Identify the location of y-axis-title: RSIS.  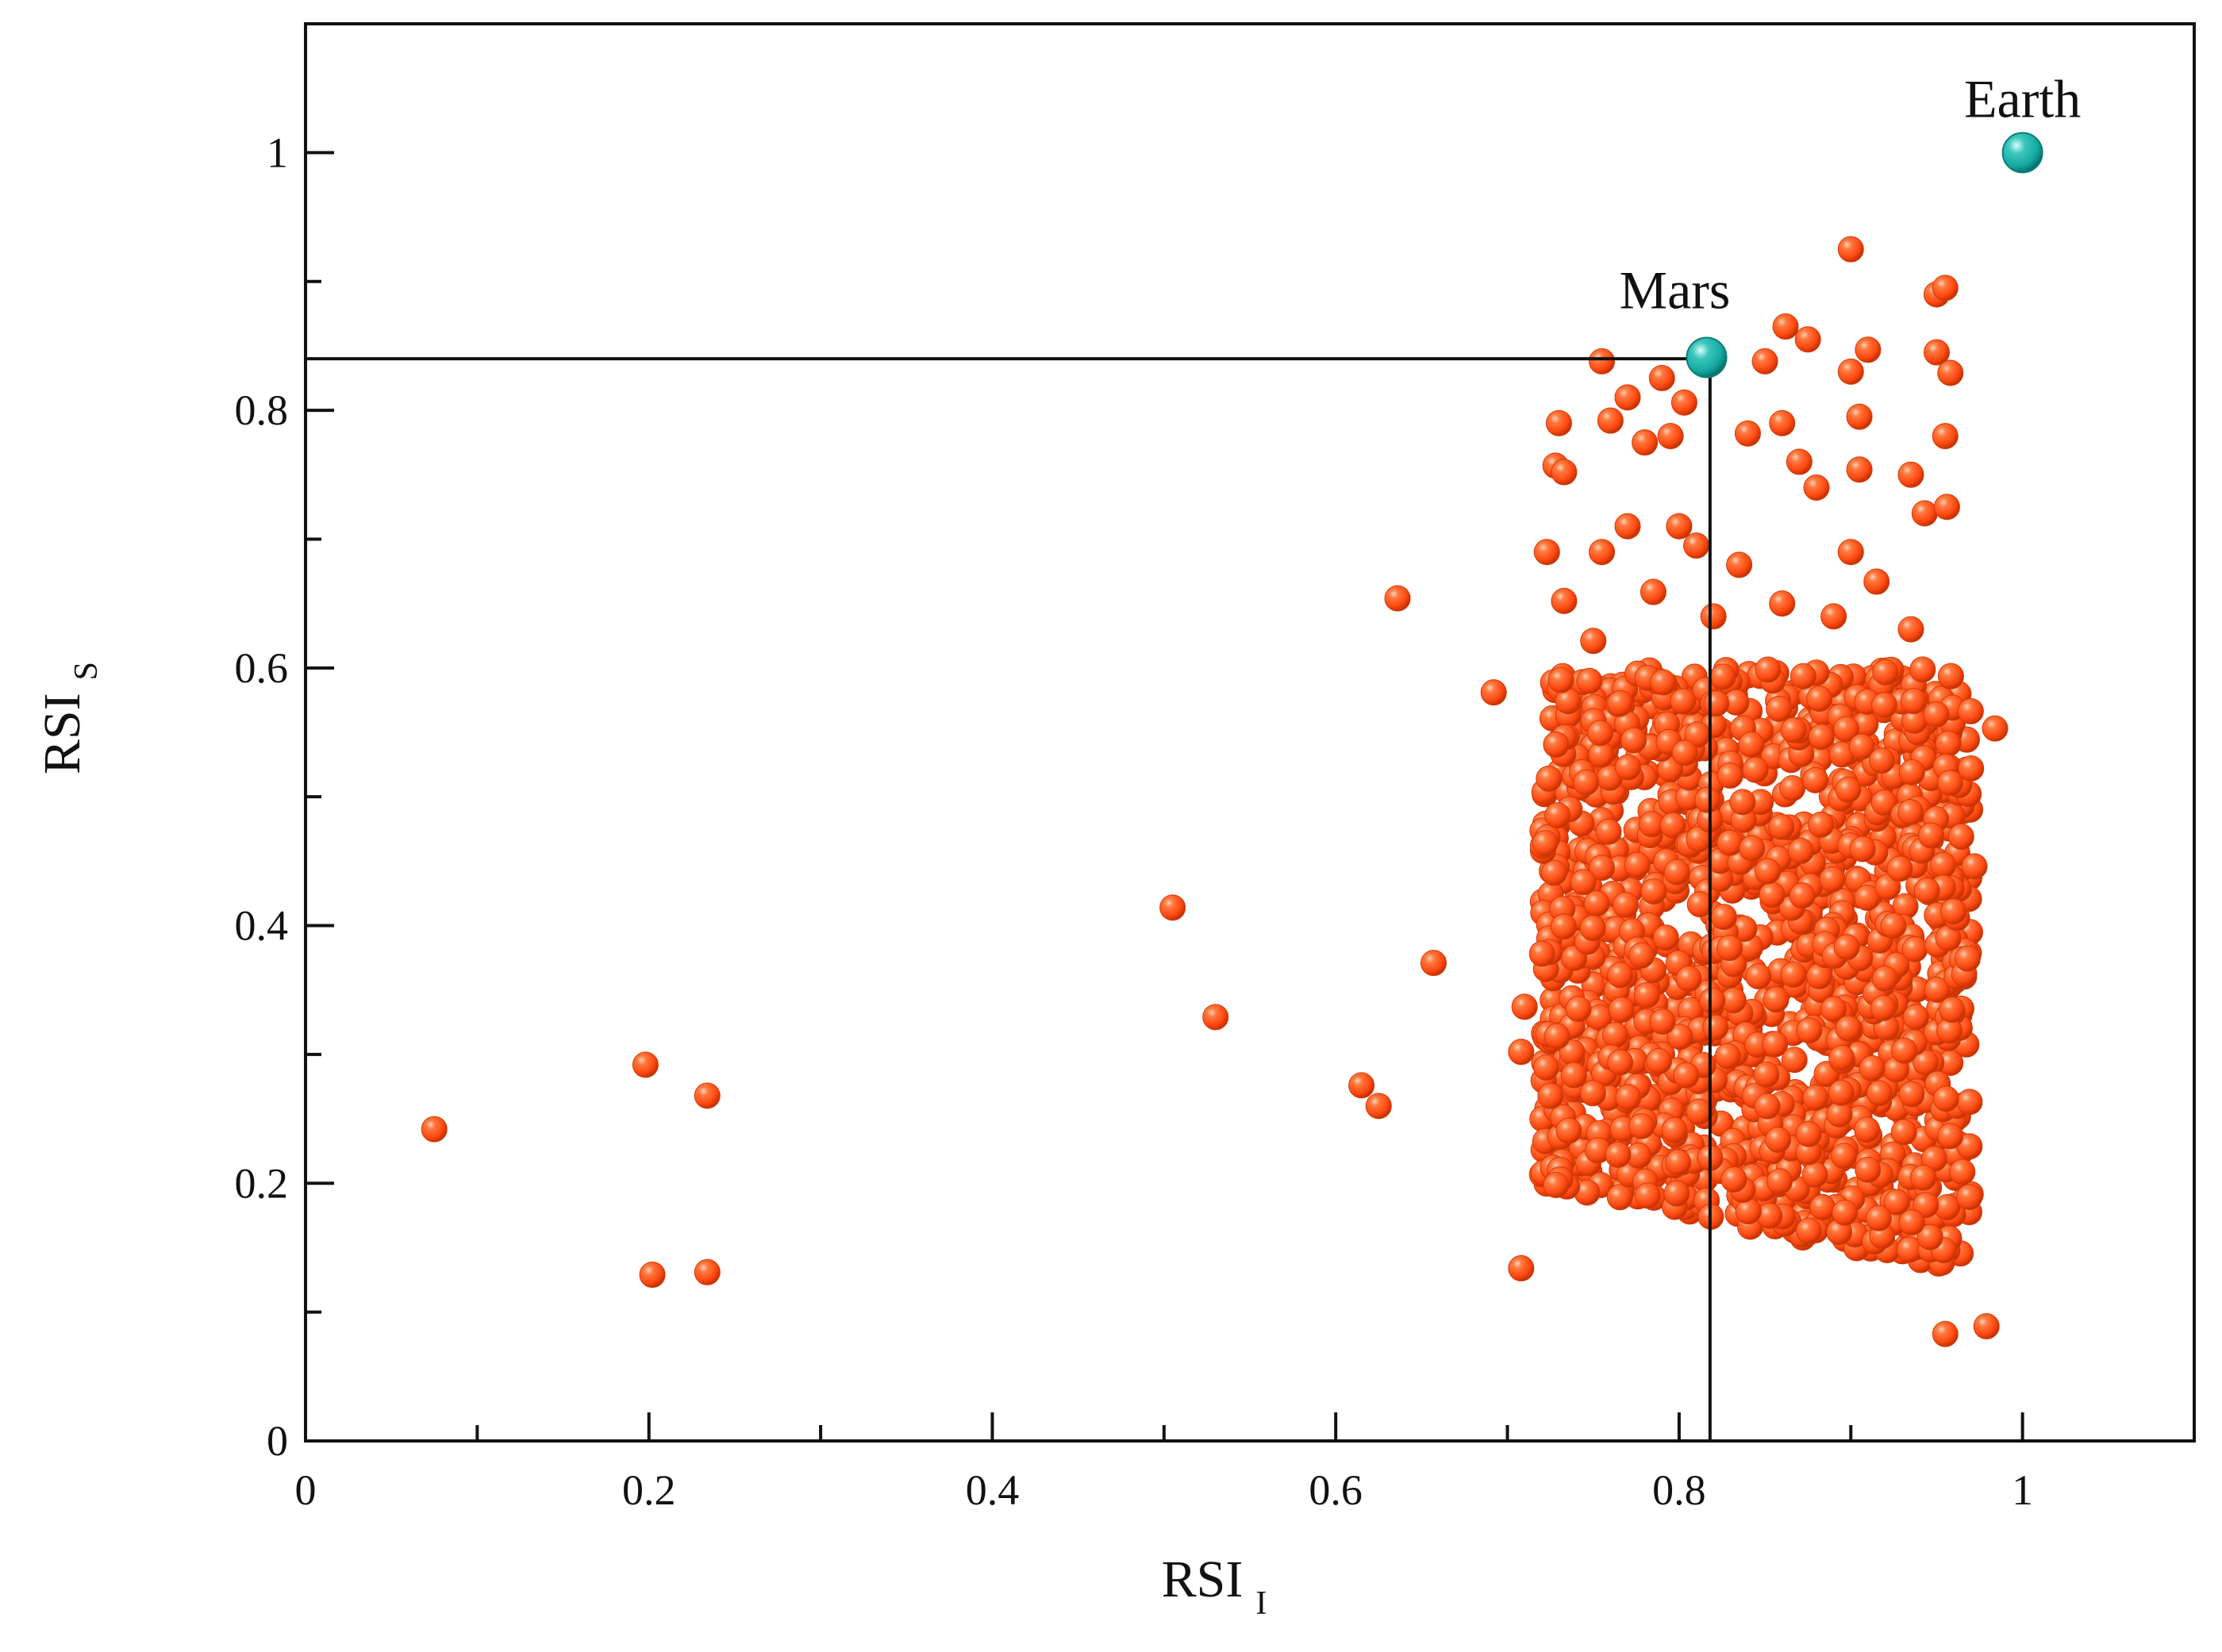
(69, 718).